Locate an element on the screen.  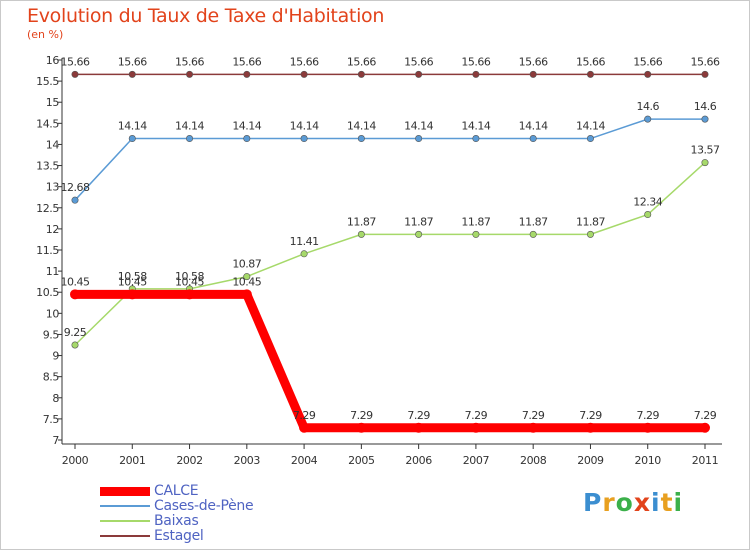
x-tick-label: 2011 is located at coordinates (705, 460).